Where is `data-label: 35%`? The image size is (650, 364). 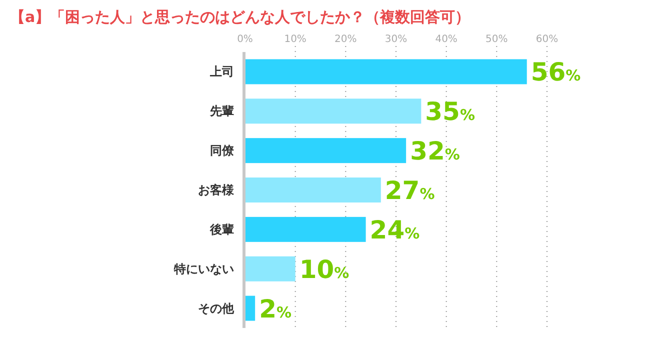 data-label: 35% is located at coordinates (450, 111).